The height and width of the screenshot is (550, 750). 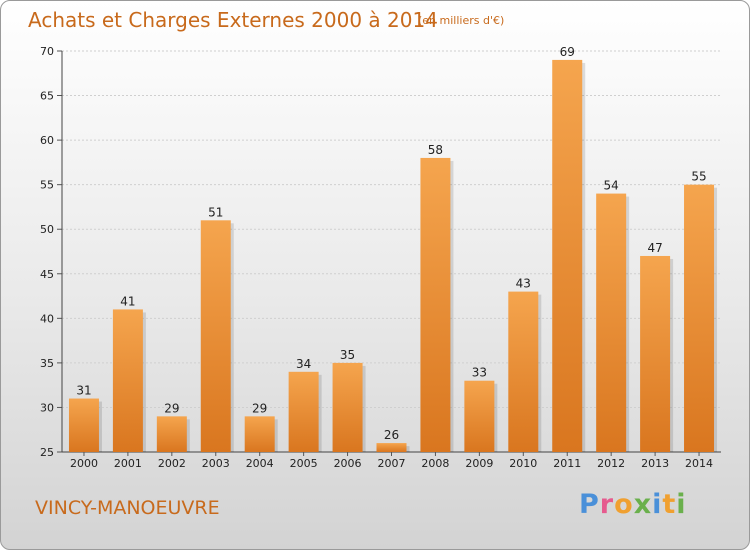 I want to click on city-name: VINCY-MANOEUVRE, so click(x=127, y=508).